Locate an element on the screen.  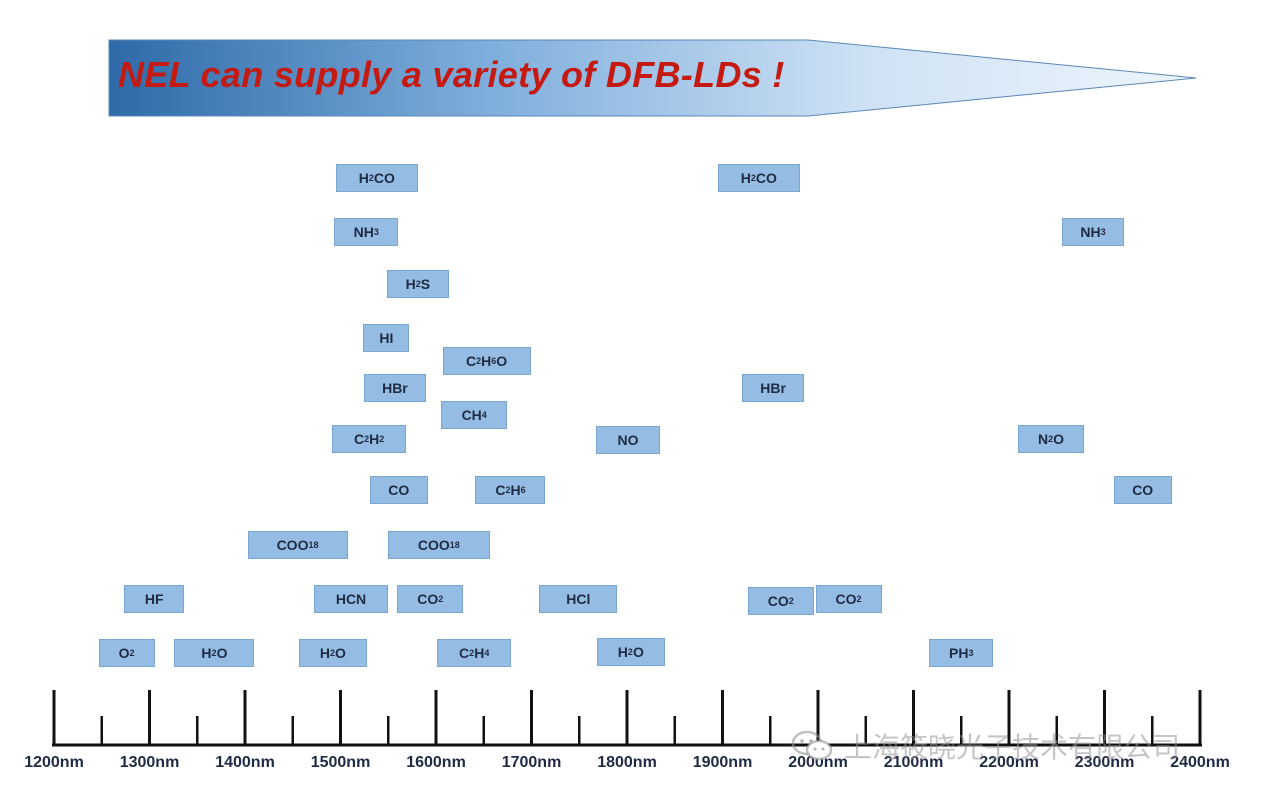
banner-title: NEL can supply a variety of DFB-LDs ! is located at coordinates (451, 74).